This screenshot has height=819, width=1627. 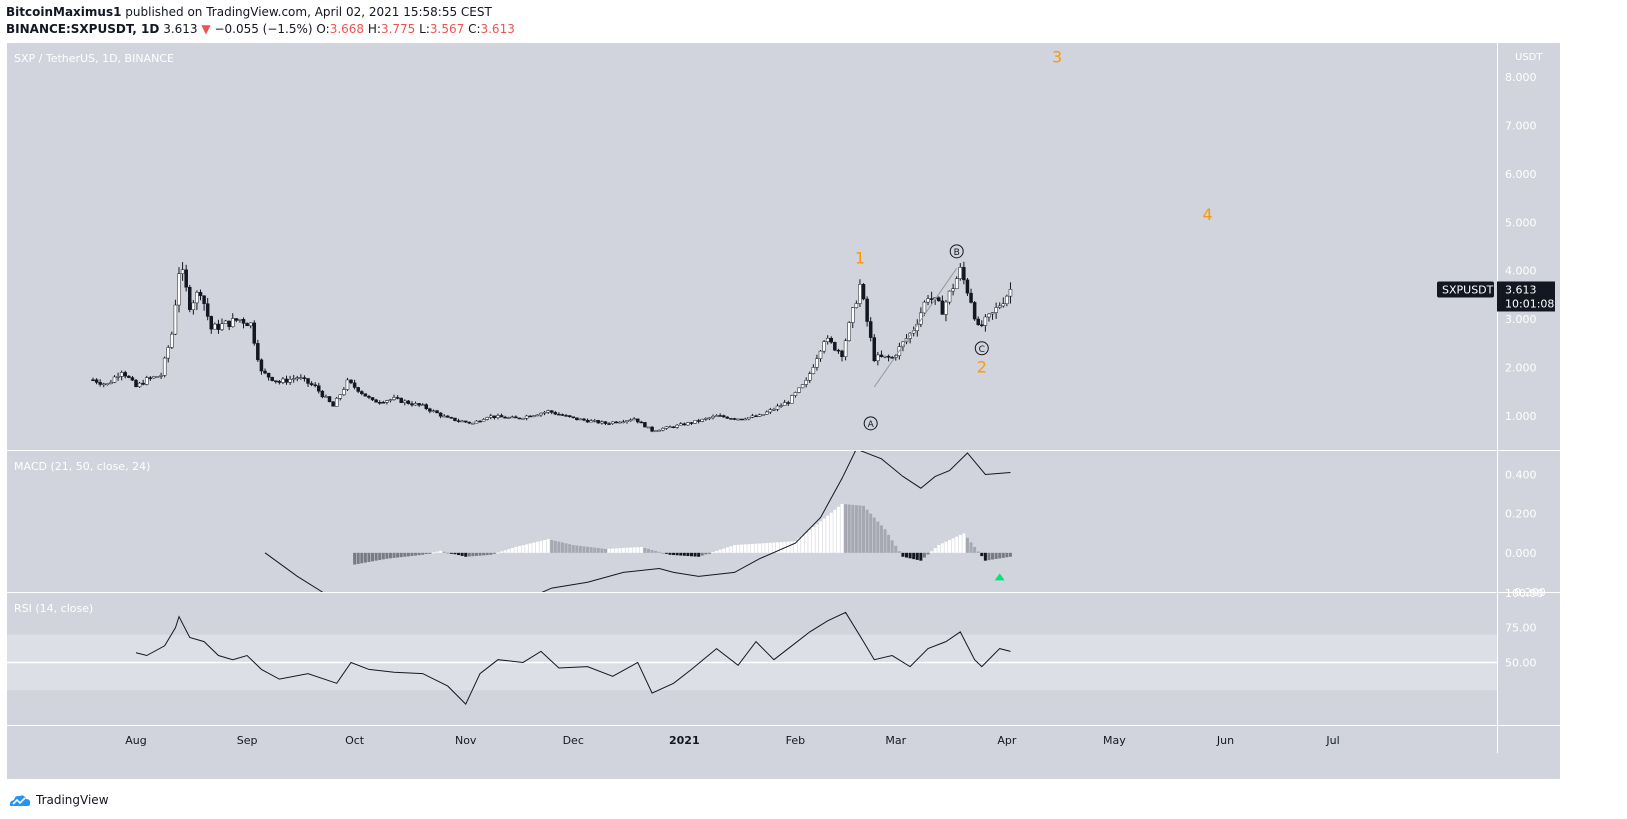 What do you see at coordinates (206, 29) in the screenshot?
I see `down-arrow-icon: ▼` at bounding box center [206, 29].